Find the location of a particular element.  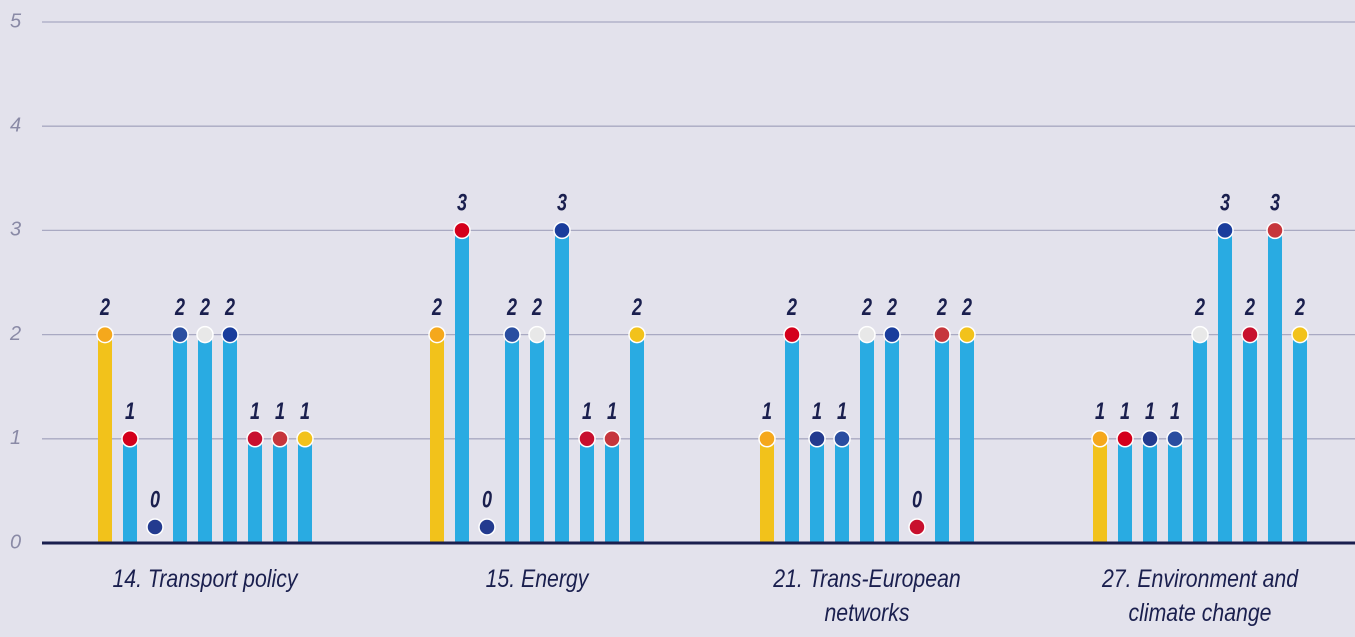

y-tick-label: 1 is located at coordinates (15, 438).